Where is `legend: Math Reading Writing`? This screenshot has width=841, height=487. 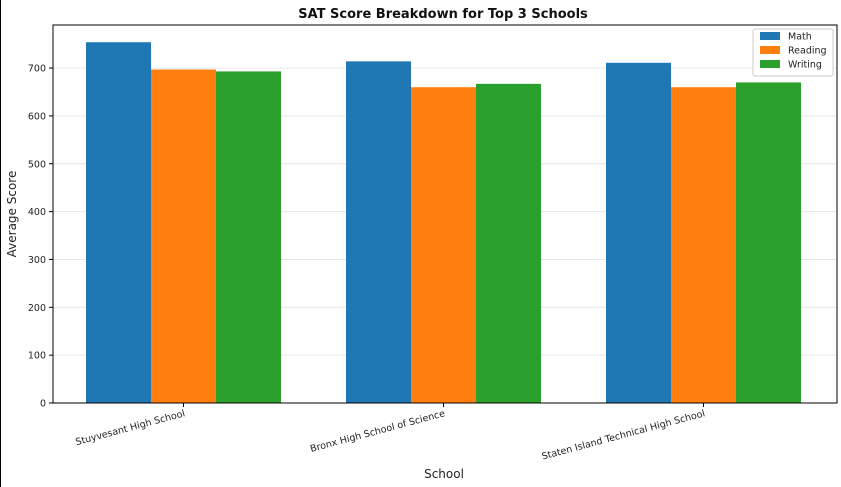
legend: Math Reading Writing is located at coordinates (793, 52).